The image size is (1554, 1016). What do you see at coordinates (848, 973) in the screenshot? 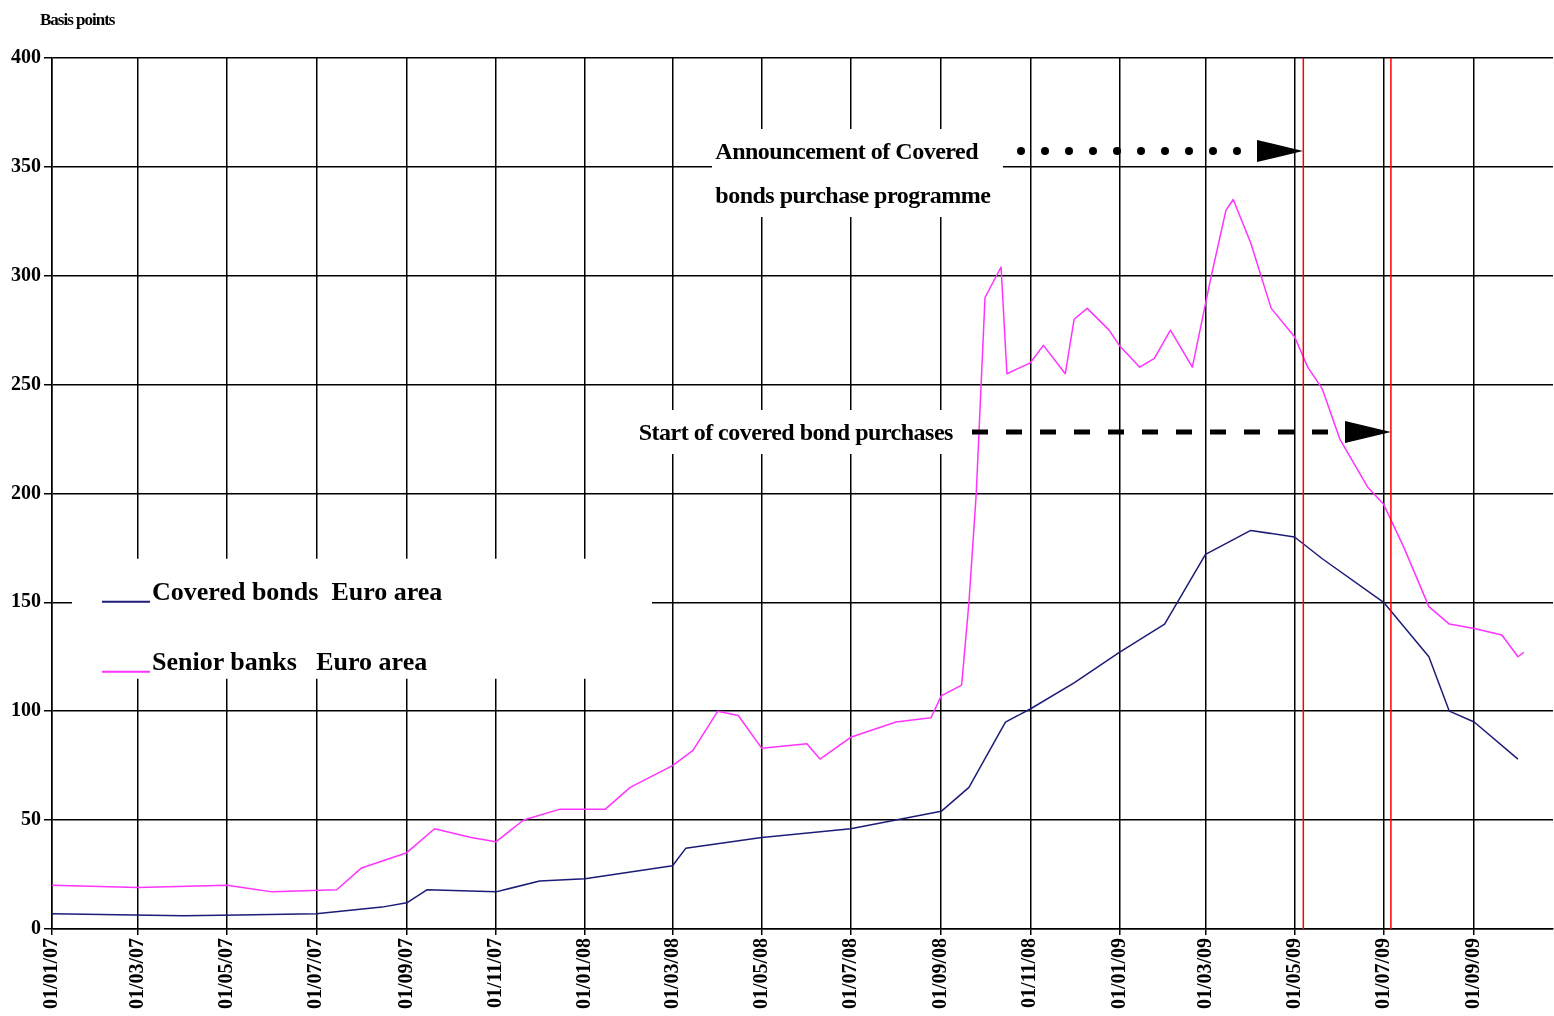
I see `x-tick-label: 01/07/08` at bounding box center [848, 973].